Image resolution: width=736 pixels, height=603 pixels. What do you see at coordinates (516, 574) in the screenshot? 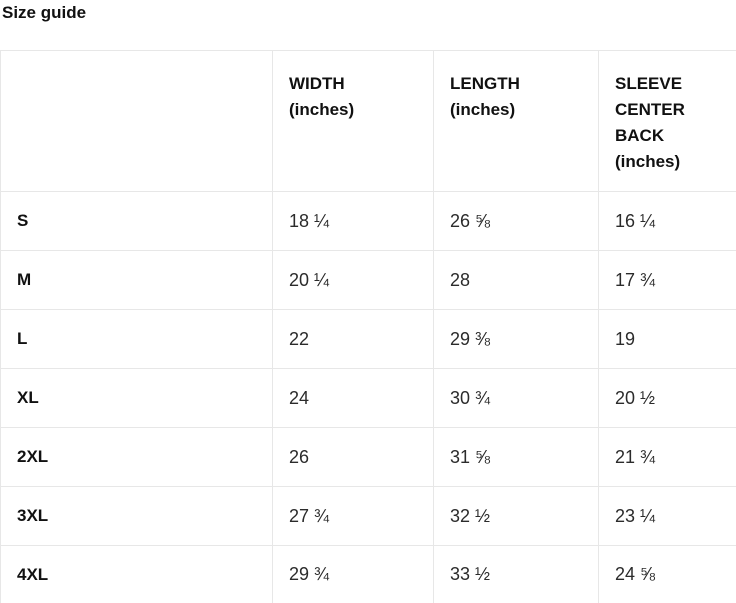
I see `length-value: 33 ½` at bounding box center [516, 574].